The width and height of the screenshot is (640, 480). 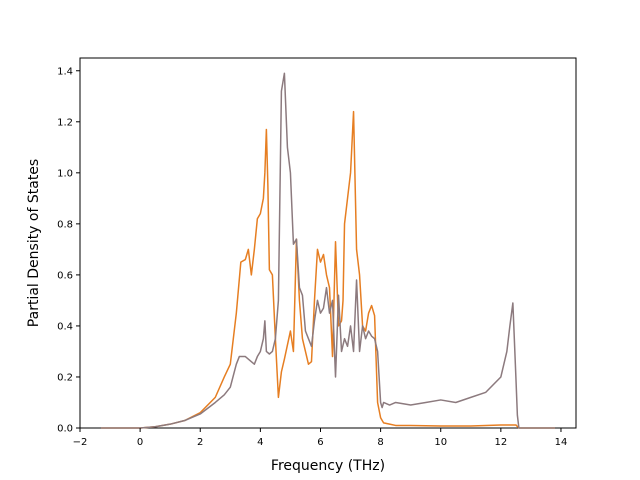 What do you see at coordinates (561, 442) in the screenshot?
I see `x-tick-label: 14` at bounding box center [561, 442].